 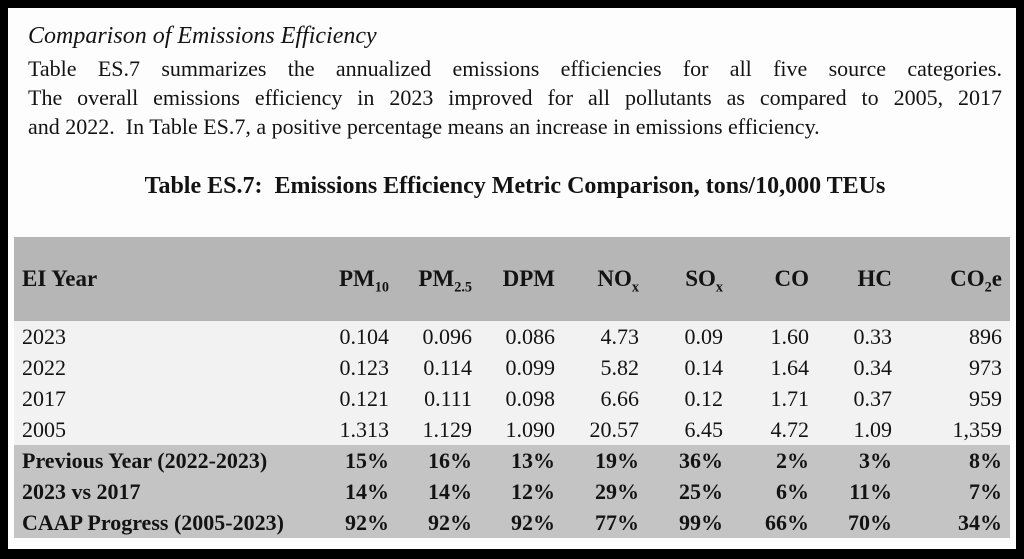 I want to click on header-suffix: e, so click(x=996, y=278).